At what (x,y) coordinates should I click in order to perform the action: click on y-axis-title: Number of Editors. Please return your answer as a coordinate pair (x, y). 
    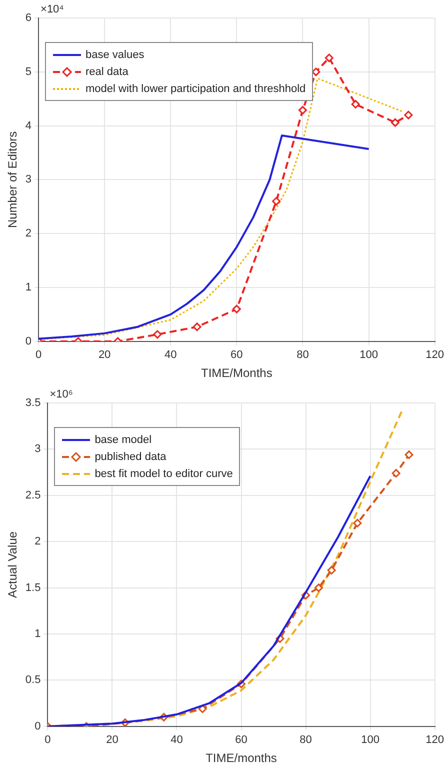
    Looking at the image, I should click on (13, 179).